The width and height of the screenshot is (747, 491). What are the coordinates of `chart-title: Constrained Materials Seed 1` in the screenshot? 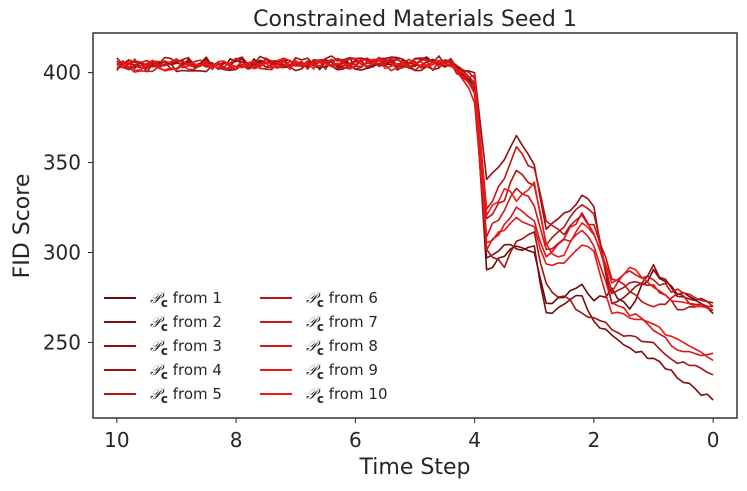 It's located at (415, 19).